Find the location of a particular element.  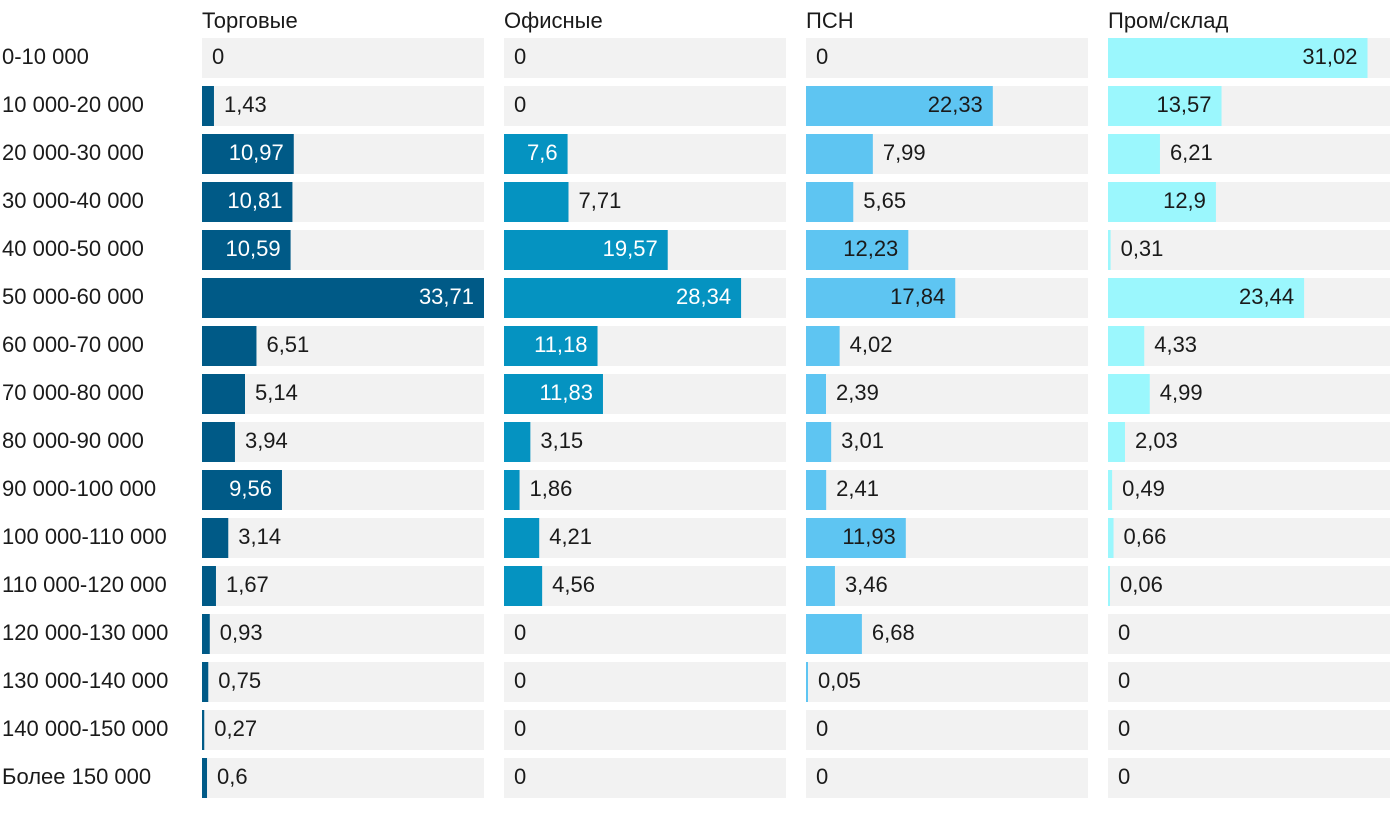

data-label: 4,56 is located at coordinates (573, 584).